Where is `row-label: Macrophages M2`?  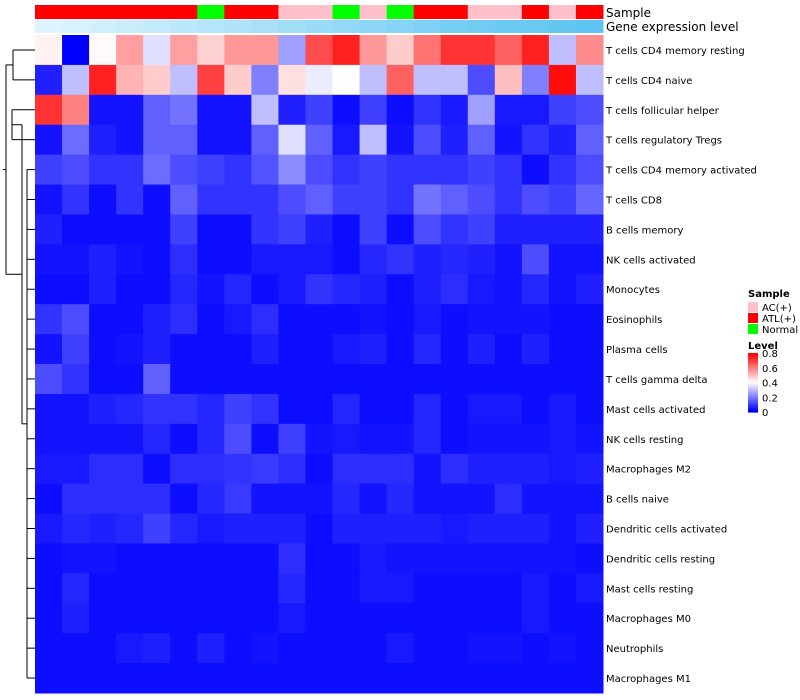 row-label: Macrophages M2 is located at coordinates (648, 470).